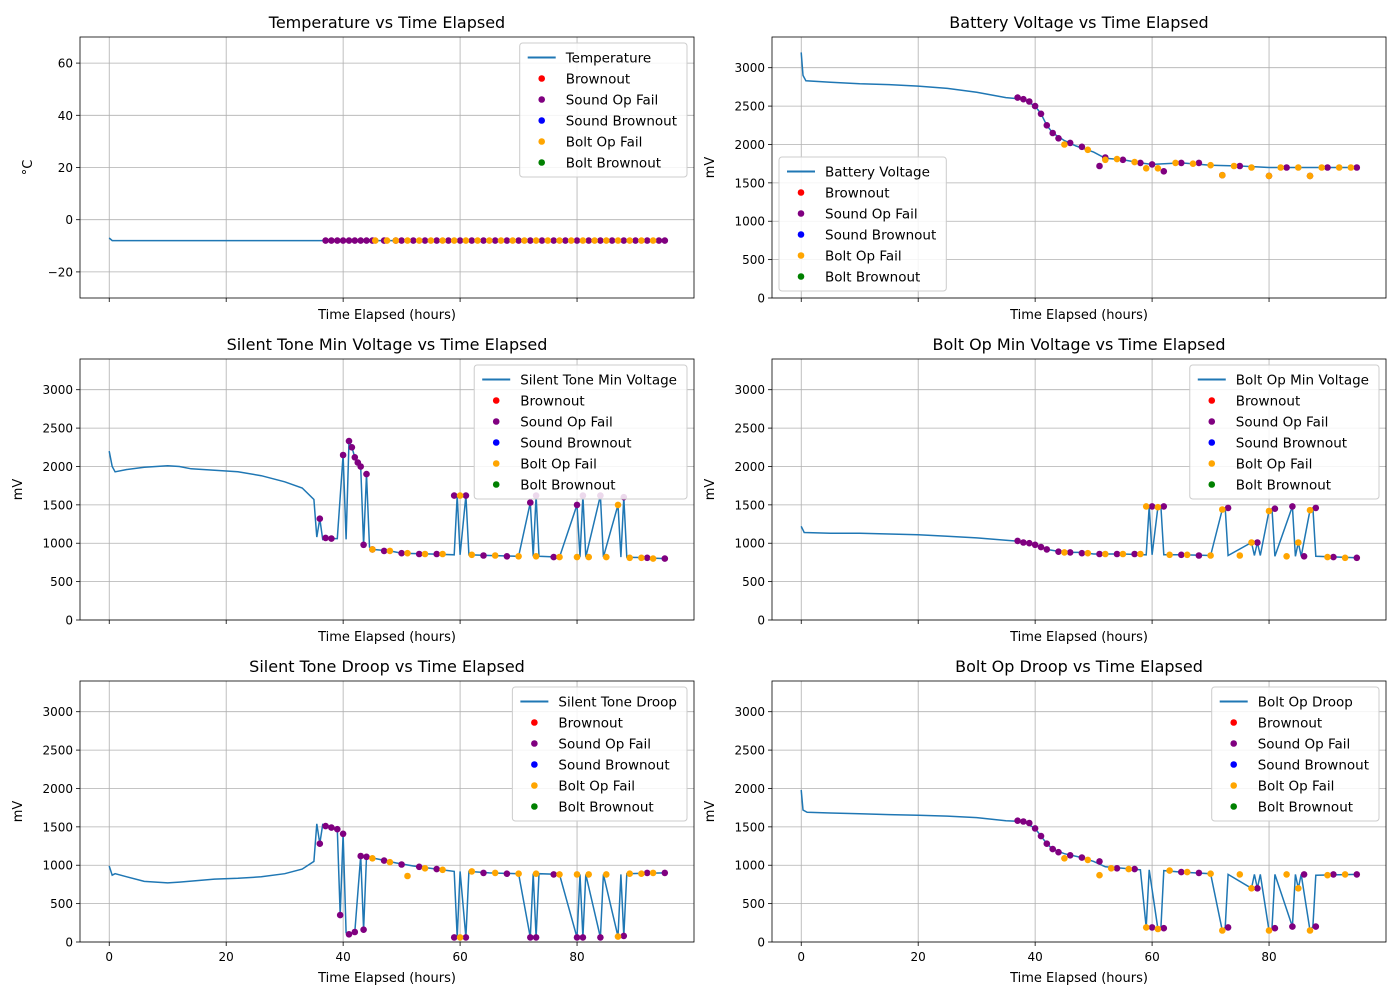 The image size is (1400, 1000). Describe the element at coordinates (1079, 489) in the screenshot. I see `chart-4-axes-frame` at that location.